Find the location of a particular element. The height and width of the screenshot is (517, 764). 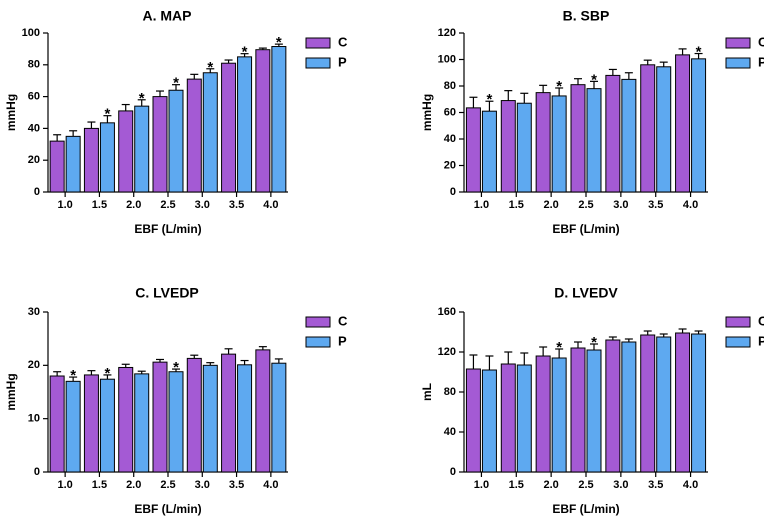

y-tick-label: 160 is located at coordinates (447, 312).